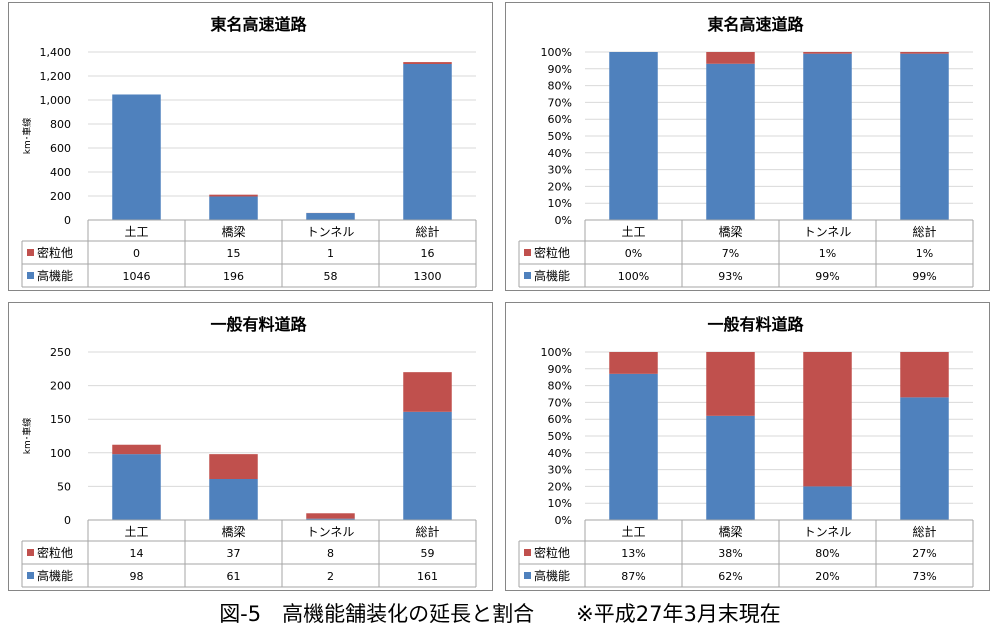 The width and height of the screenshot is (1000, 632). Describe the element at coordinates (60, 172) in the screenshot. I see `y-tick-label: 400` at that location.